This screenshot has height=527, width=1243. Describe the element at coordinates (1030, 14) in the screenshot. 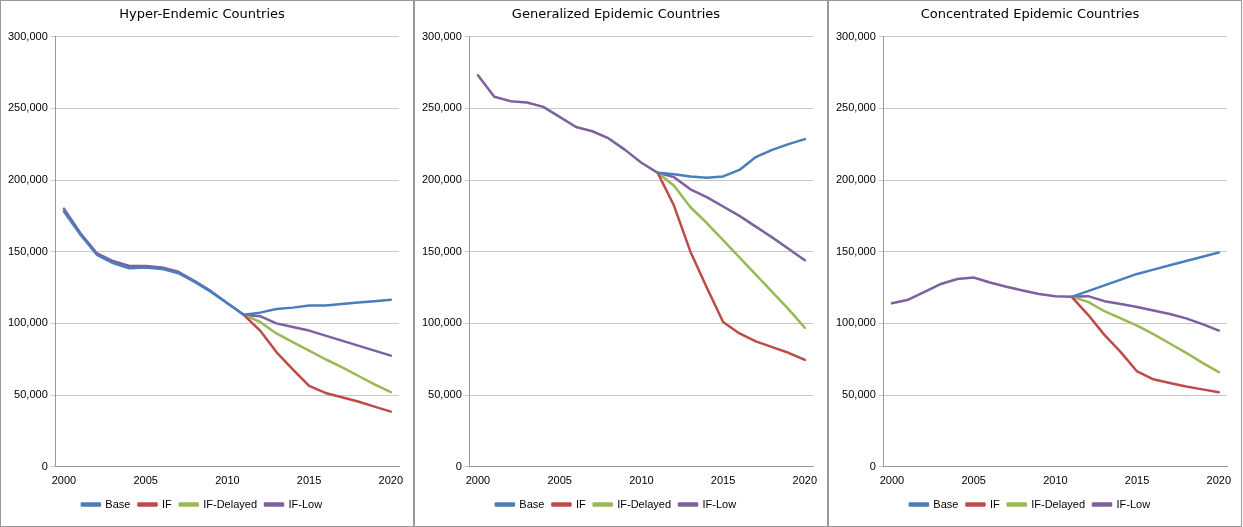

I see `chart-title: Concentrated Epidemic Countries` at that location.